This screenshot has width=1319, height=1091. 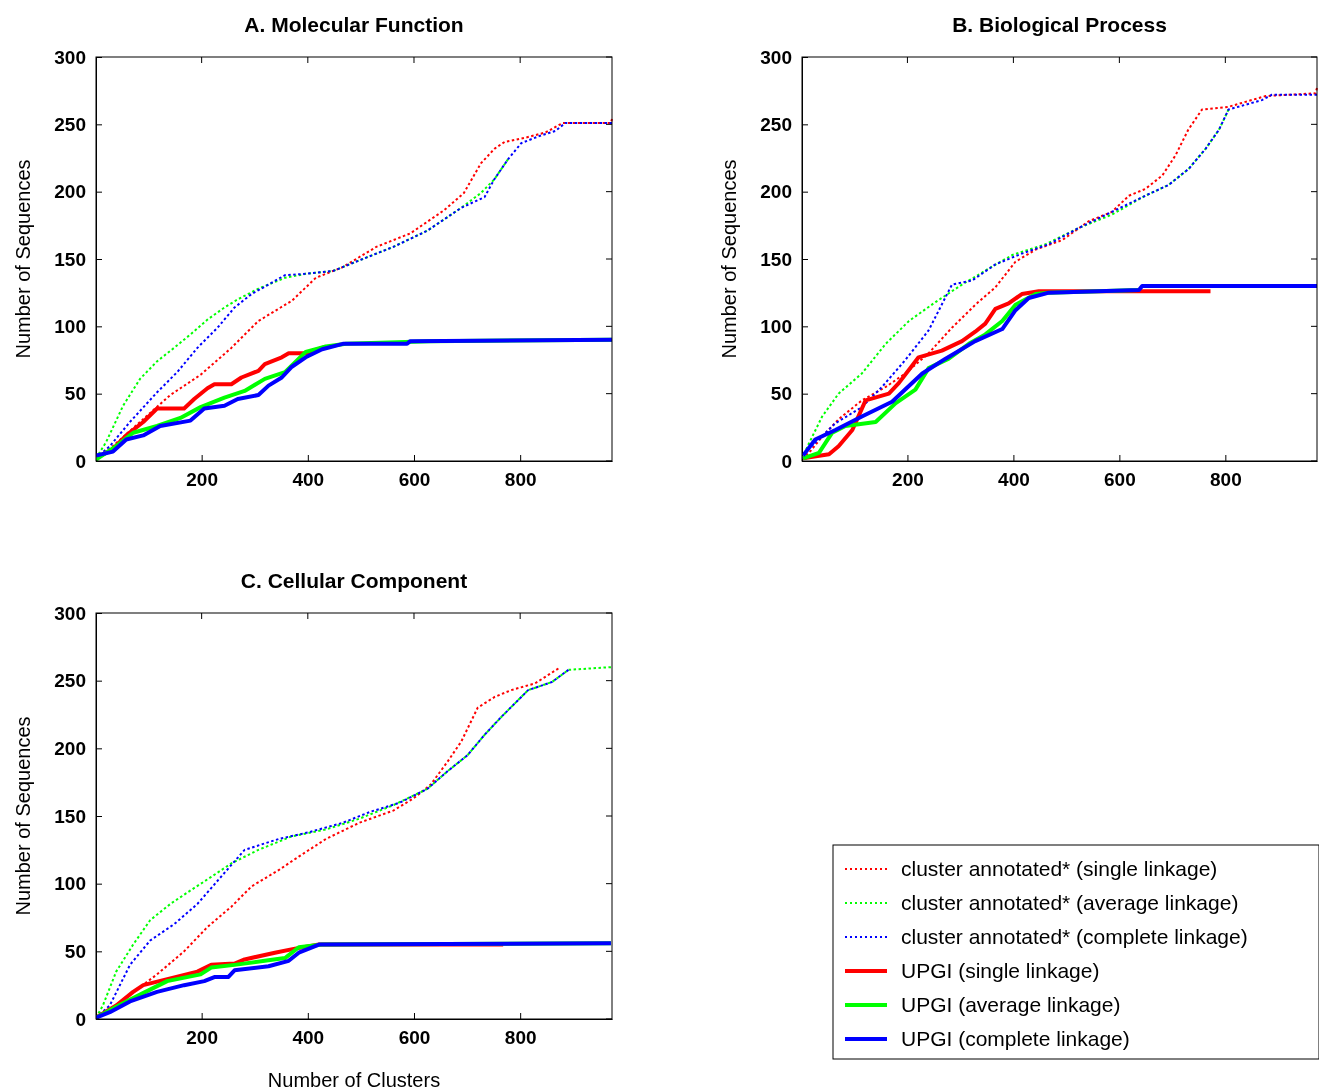 What do you see at coordinates (1059, 868) in the screenshot?
I see `legend-label: cluster annotated* (single linkage)` at bounding box center [1059, 868].